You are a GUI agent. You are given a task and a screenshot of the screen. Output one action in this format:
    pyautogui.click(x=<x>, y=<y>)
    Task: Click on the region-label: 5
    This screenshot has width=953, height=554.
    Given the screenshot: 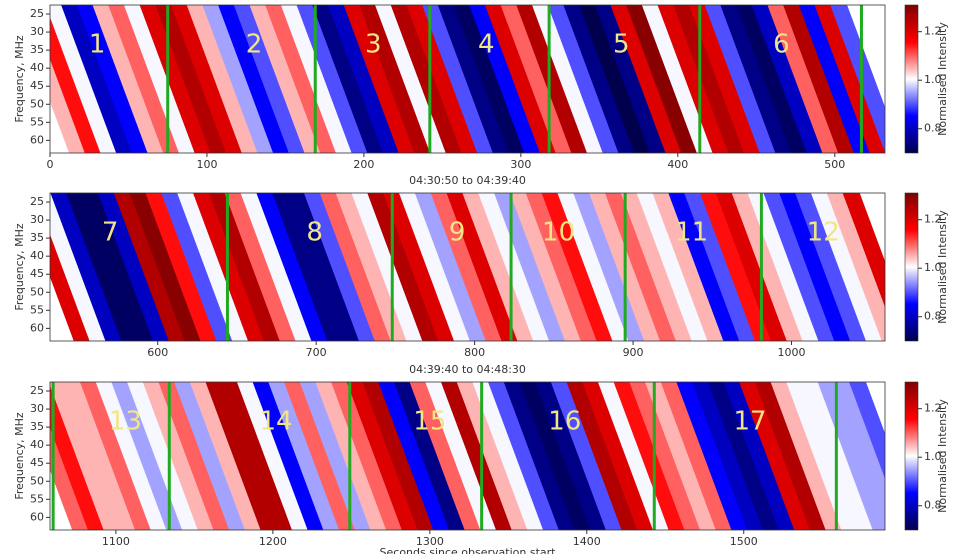 What is the action you would take?
    pyautogui.click(x=621, y=45)
    